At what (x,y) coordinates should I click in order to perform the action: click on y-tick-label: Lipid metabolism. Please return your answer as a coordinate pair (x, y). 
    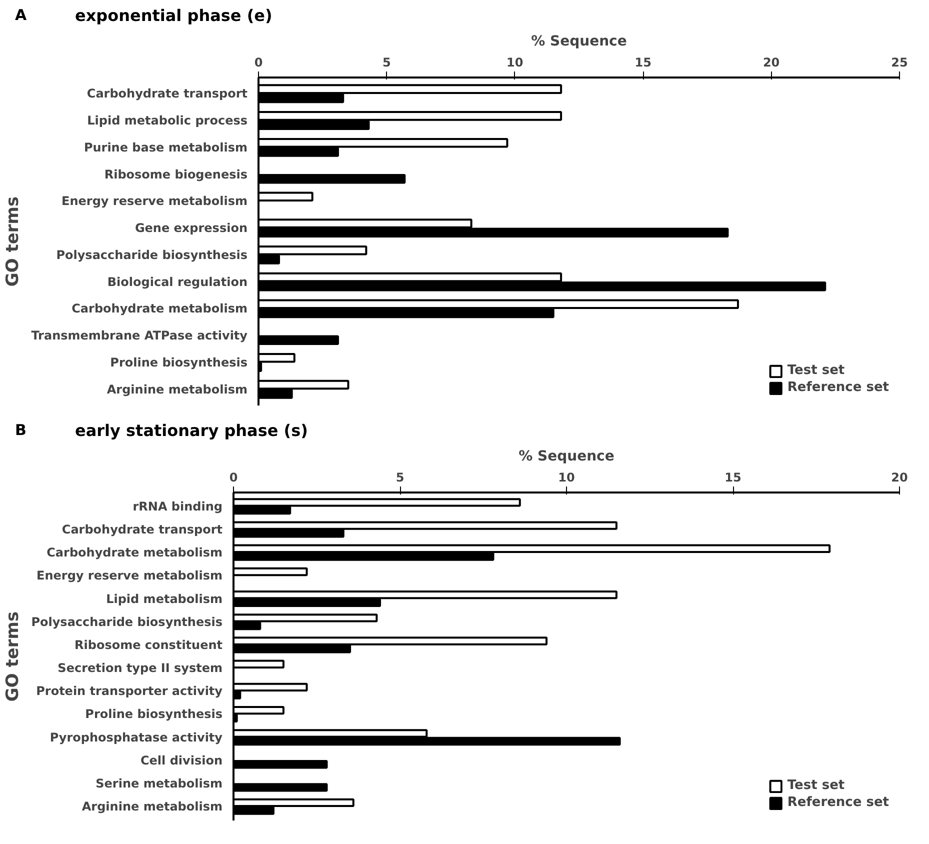
    Looking at the image, I should click on (164, 599).